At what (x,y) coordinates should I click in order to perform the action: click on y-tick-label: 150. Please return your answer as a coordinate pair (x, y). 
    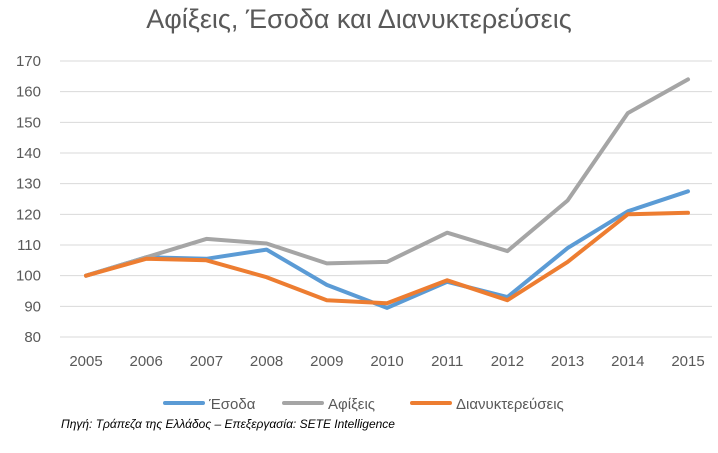
    Looking at the image, I should click on (28, 122).